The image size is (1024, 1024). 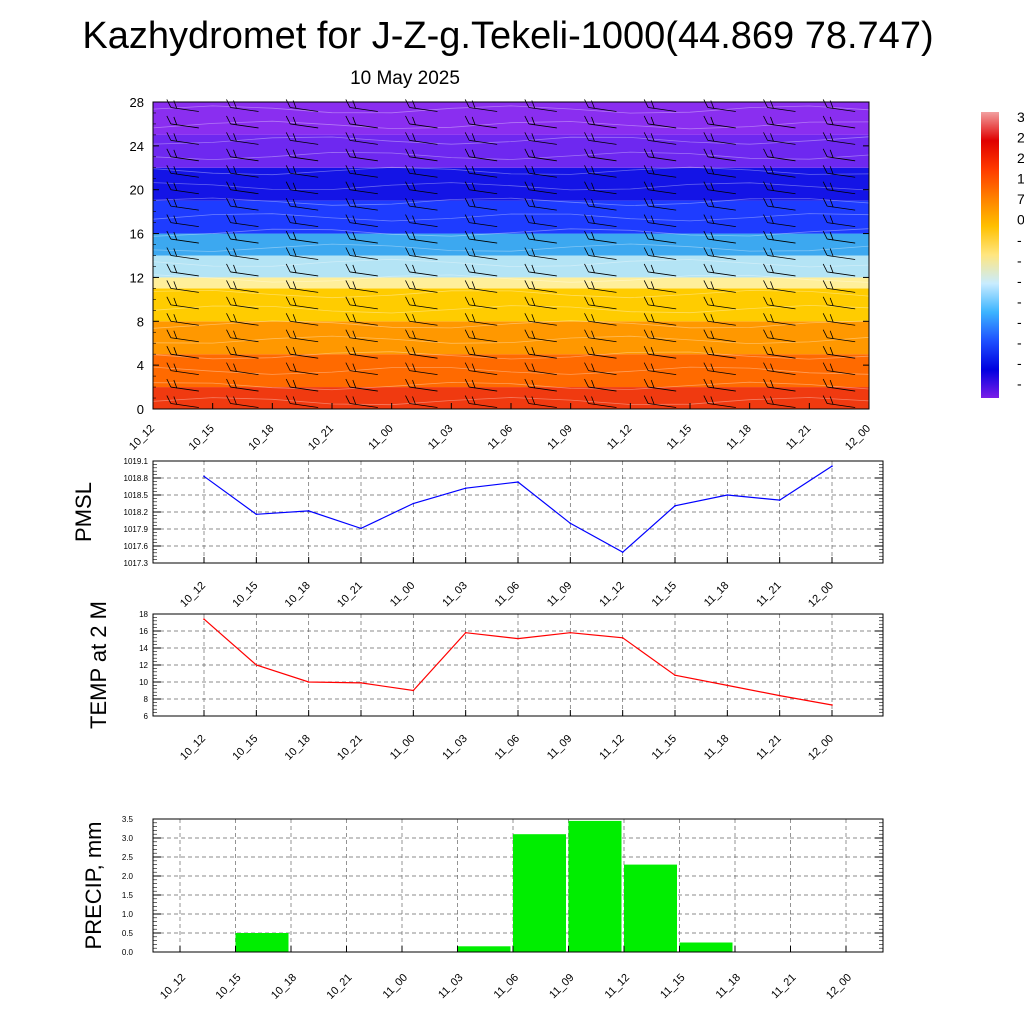 What do you see at coordinates (1020, 158) in the screenshot?
I see `colorbar-label: 2` at bounding box center [1020, 158].